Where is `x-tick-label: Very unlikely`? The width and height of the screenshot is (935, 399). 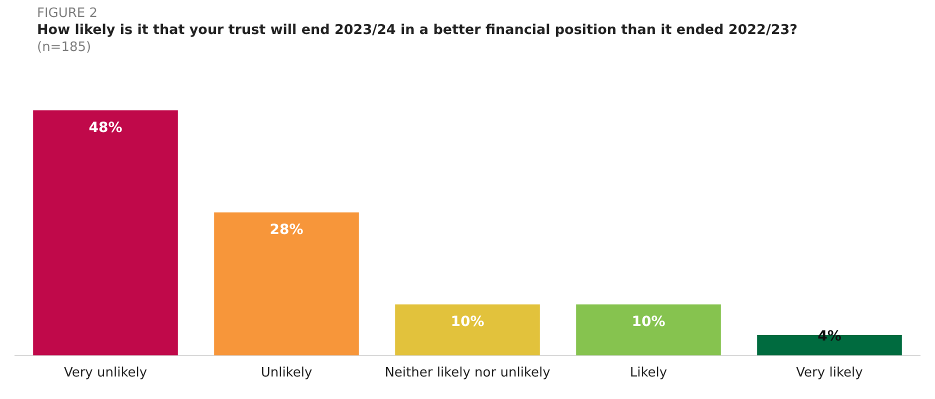 x-tick-label: Very unlikely is located at coordinates (106, 373).